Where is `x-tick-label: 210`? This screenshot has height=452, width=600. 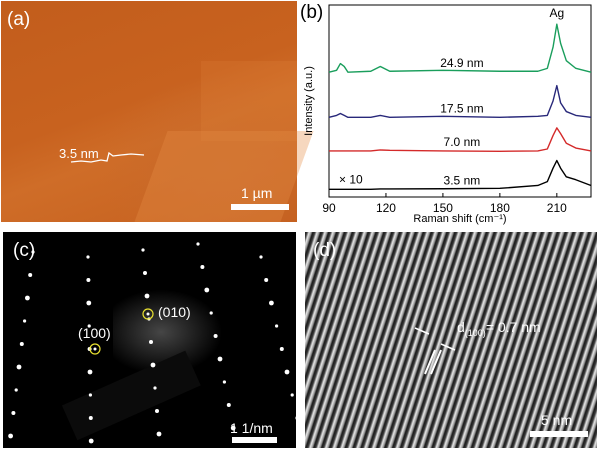
x-tick-label: 210 is located at coordinates (557, 208).